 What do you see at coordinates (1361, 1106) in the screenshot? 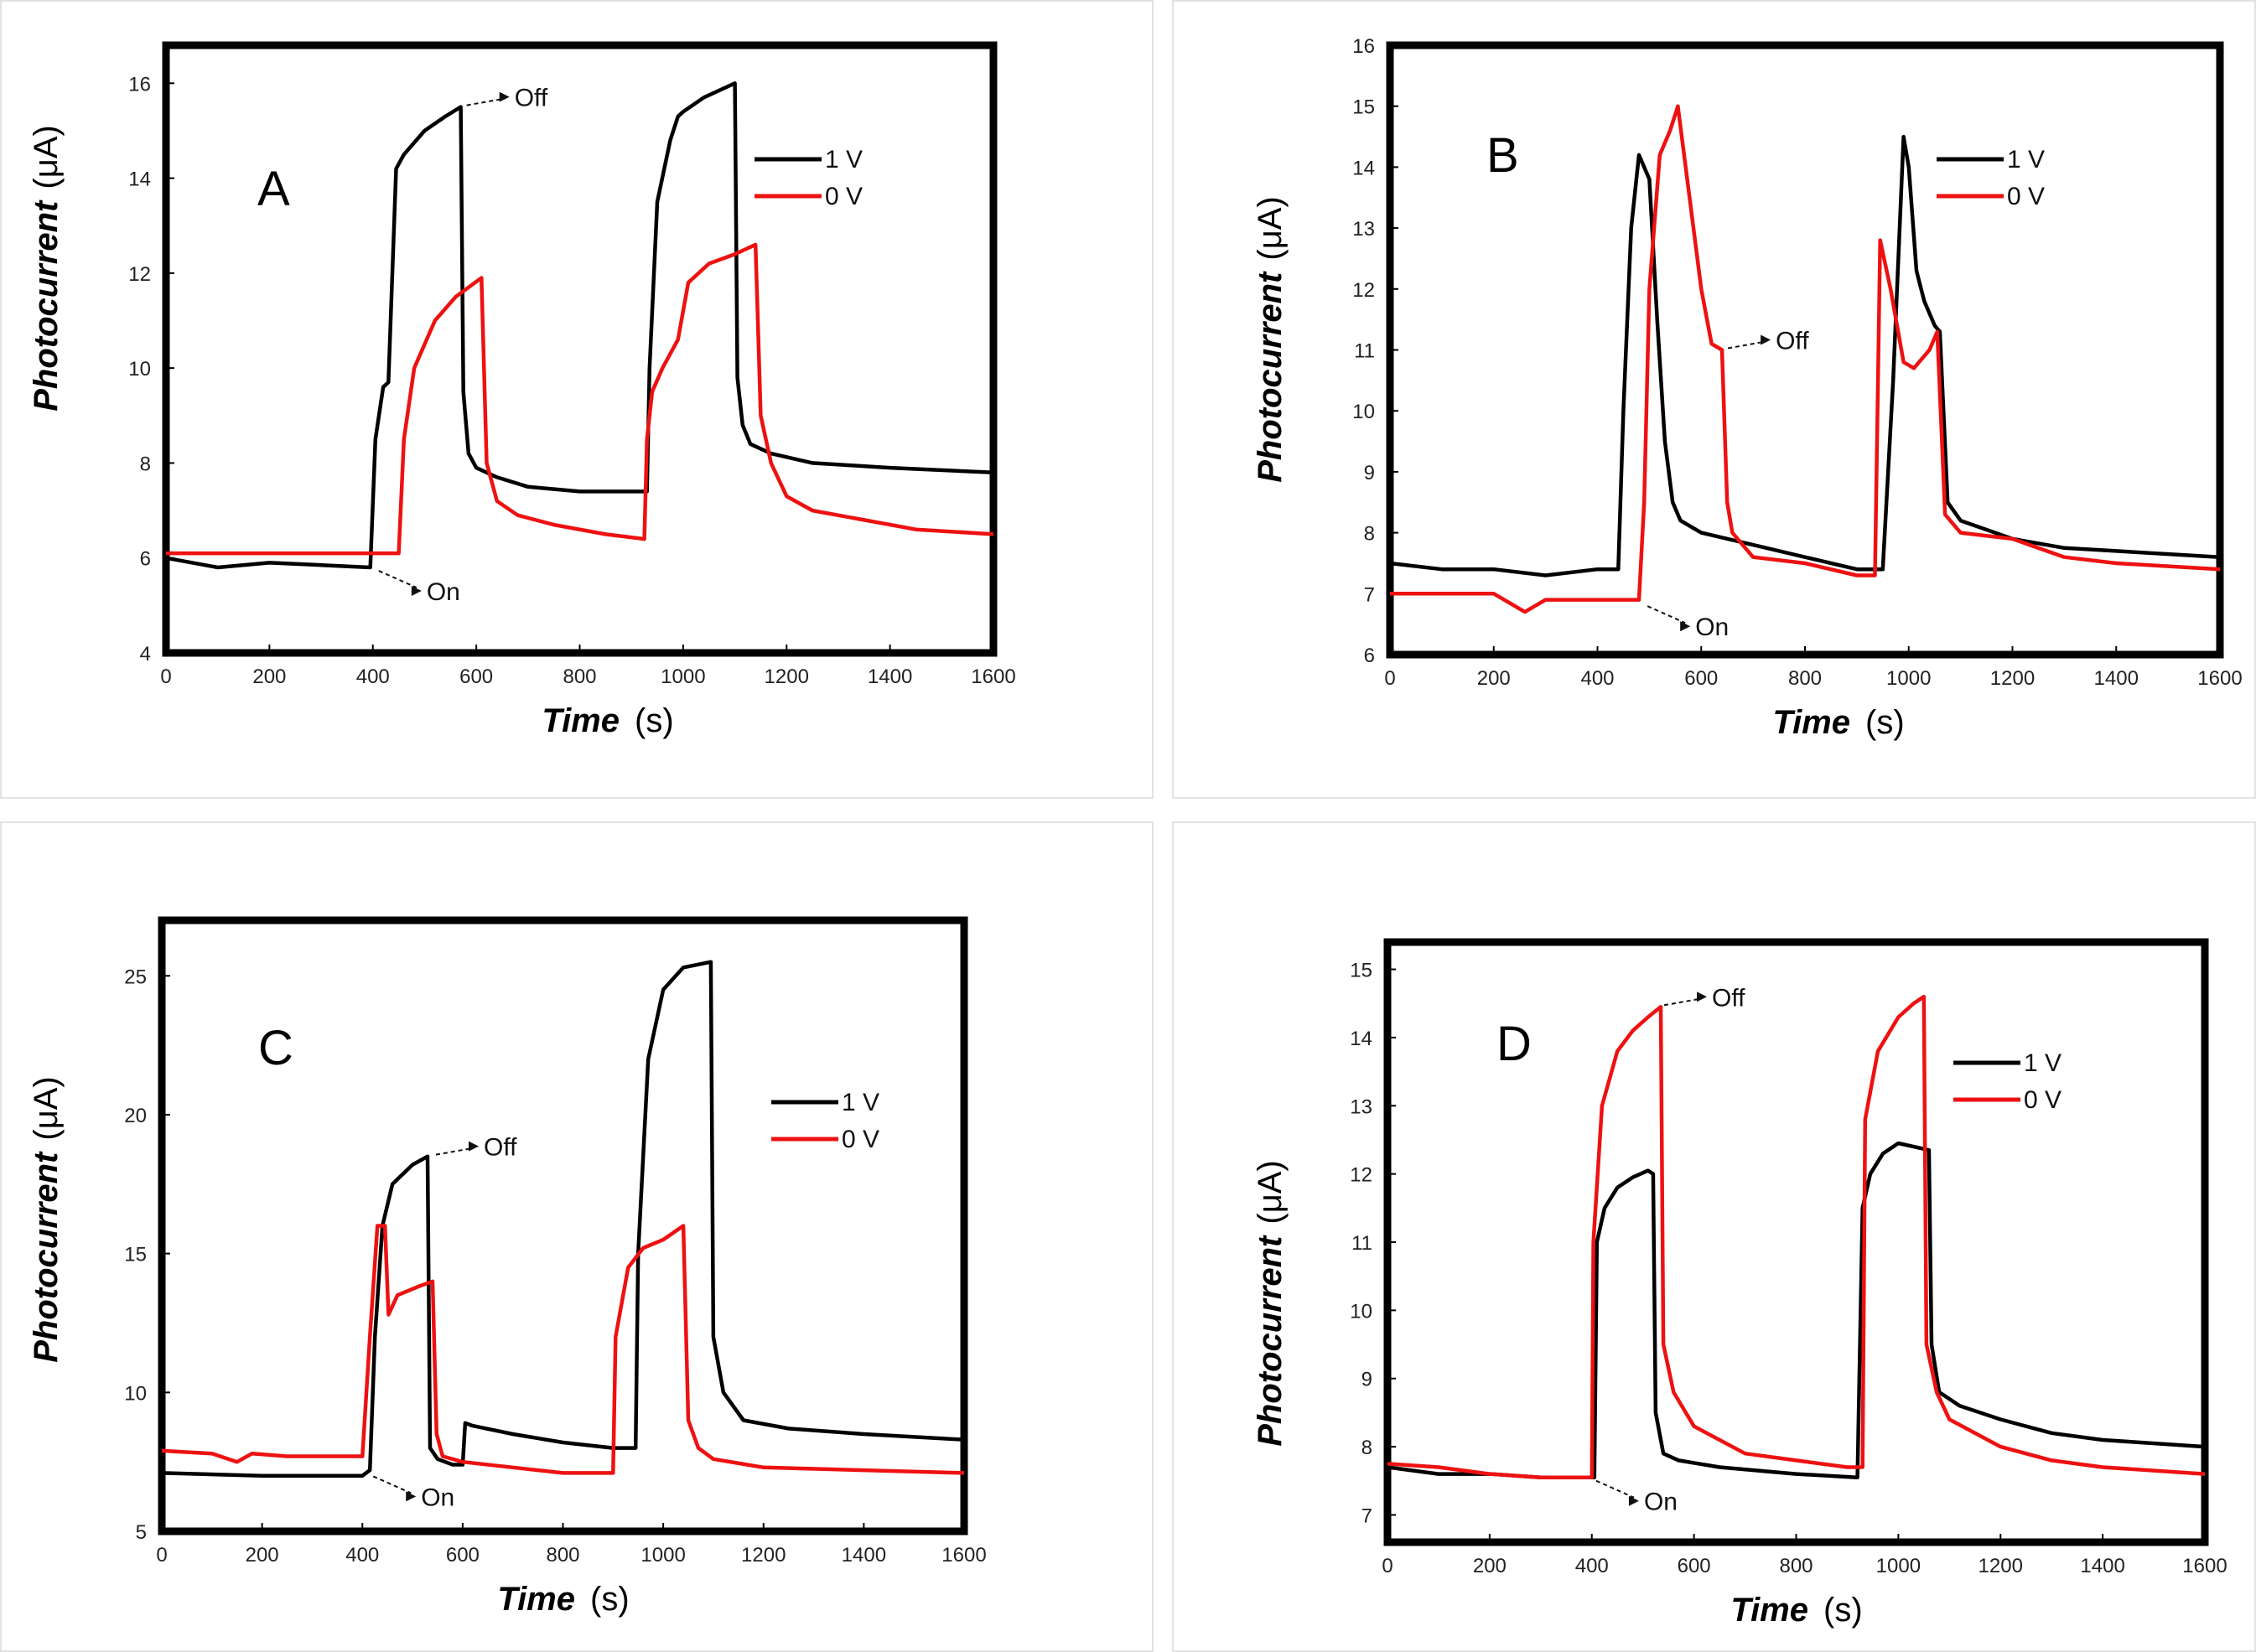
I see `y-tick-label: 13` at bounding box center [1361, 1106].